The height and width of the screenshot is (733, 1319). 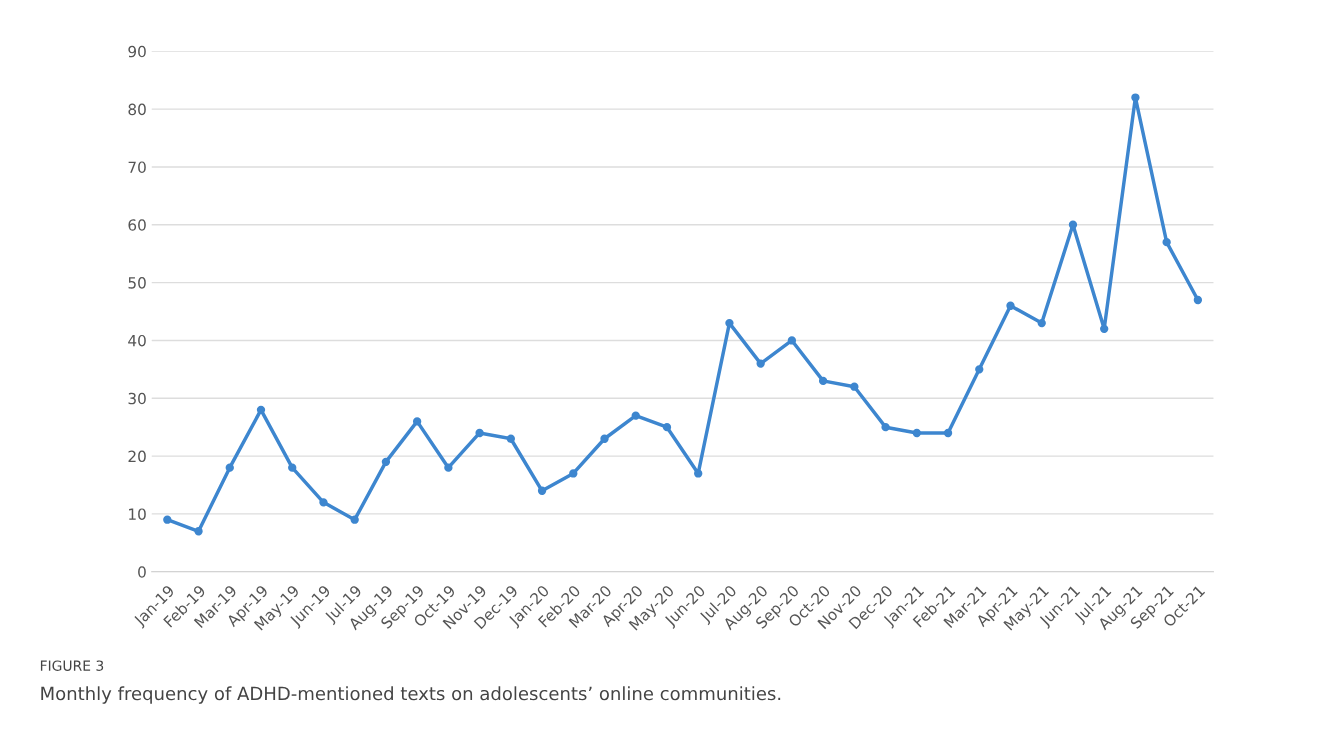 I want to click on text: Monthly frequency of ADHD-mentioned texts on adolescents’ online communities., so click(x=411, y=695).